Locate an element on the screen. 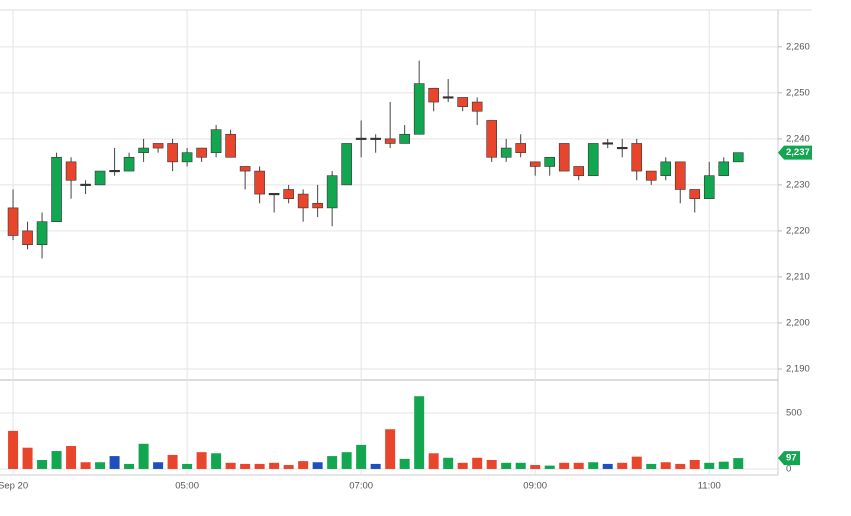  x-tick-label: 11:00 is located at coordinates (709, 486).